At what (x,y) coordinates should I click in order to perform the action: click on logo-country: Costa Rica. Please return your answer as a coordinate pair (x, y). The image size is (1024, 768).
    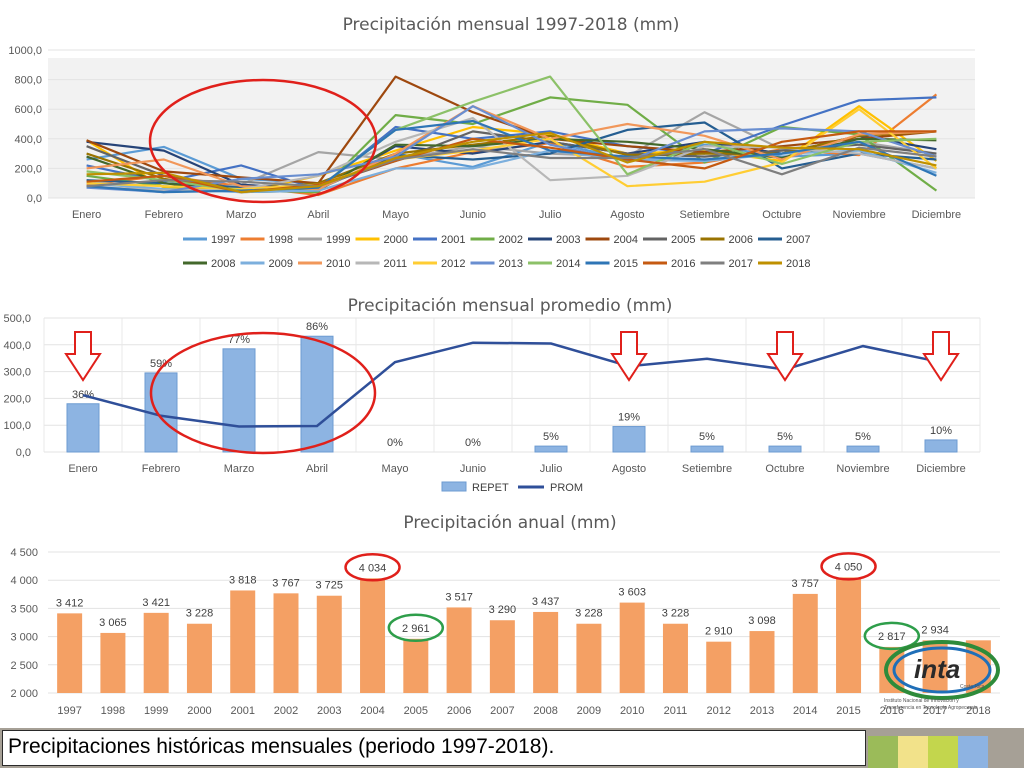
    Looking at the image, I should click on (972, 687).